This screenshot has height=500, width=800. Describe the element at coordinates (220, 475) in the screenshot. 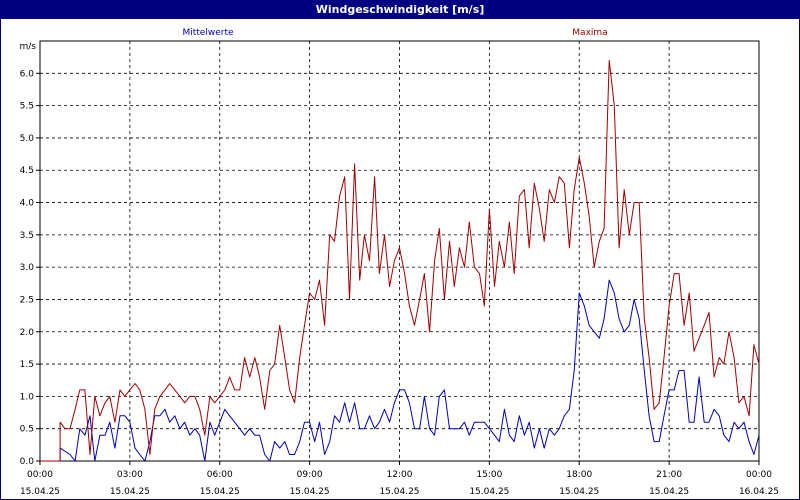

I see `x-tick-time-label: 06:00` at that location.